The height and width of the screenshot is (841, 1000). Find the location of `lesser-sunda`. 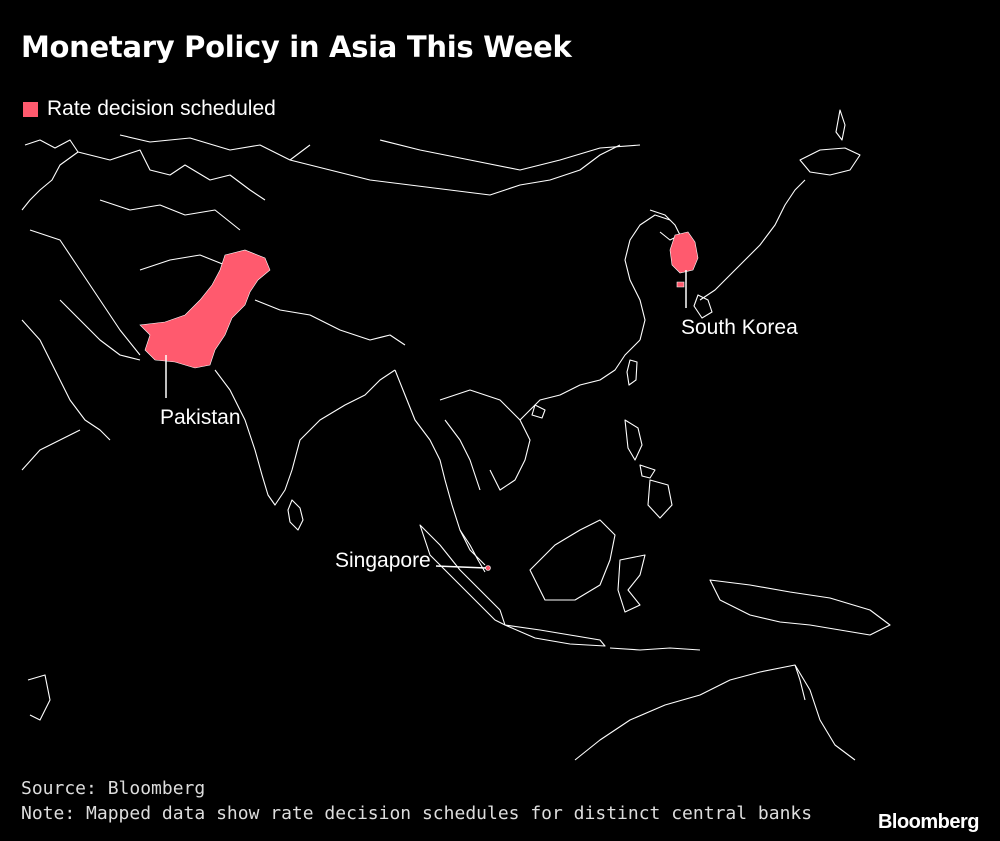

lesser-sunda is located at coordinates (655, 649).